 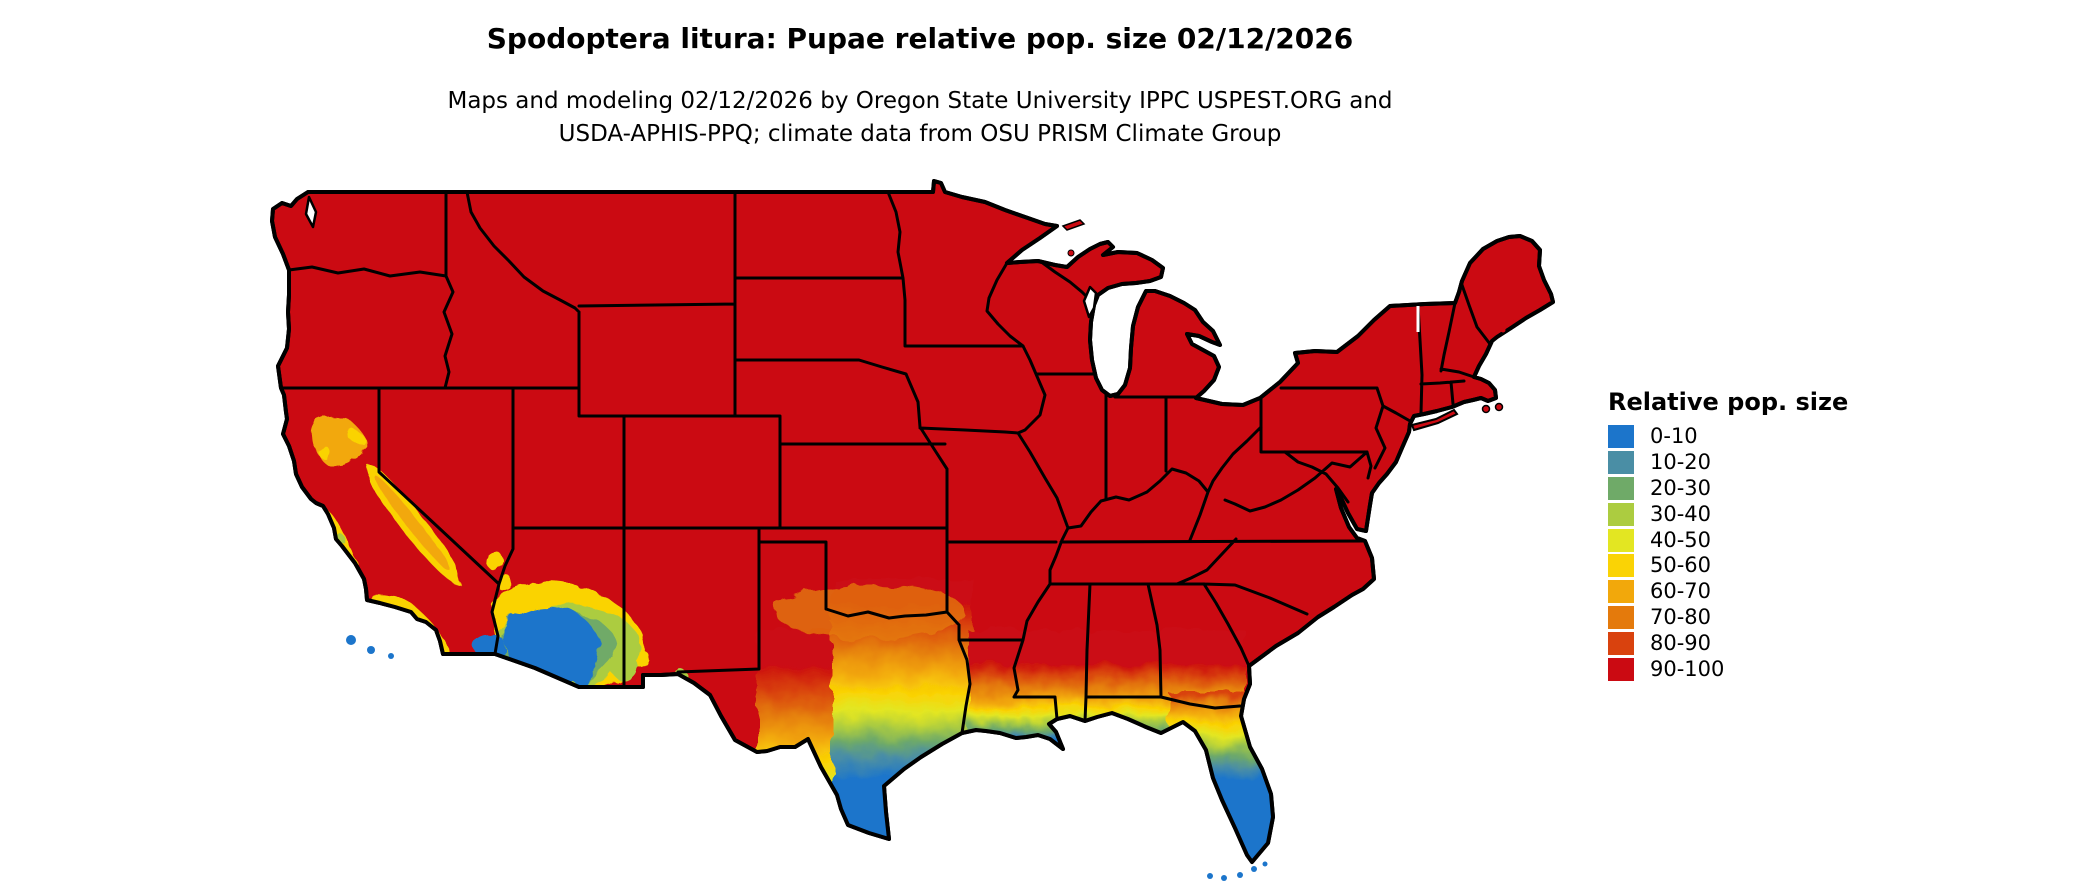 What do you see at coordinates (1681, 487) in the screenshot?
I see `legend-label: 20-30` at bounding box center [1681, 487].